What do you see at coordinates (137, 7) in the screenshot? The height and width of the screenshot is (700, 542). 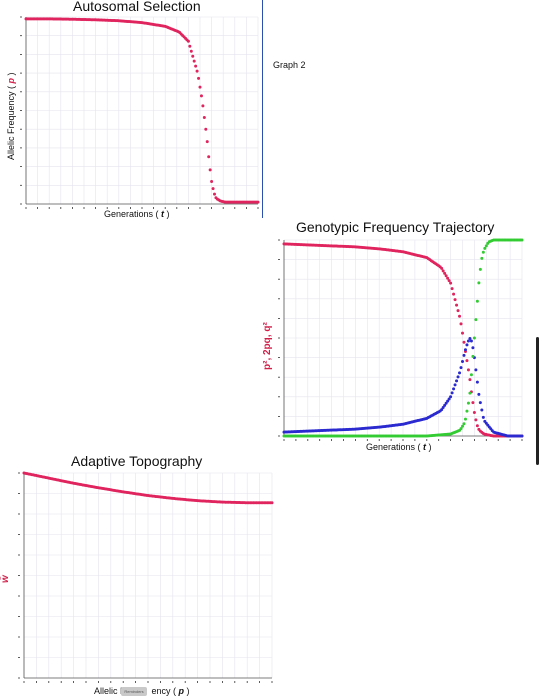 I see `chart-title: Autosomal Selection` at bounding box center [137, 7].